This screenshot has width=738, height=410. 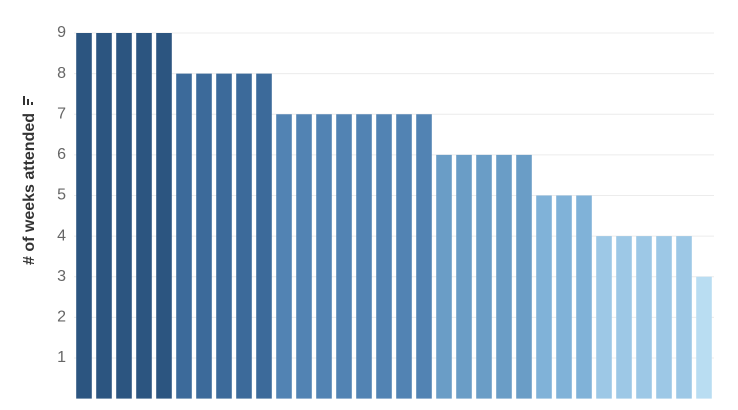 What do you see at coordinates (61, 154) in the screenshot?
I see `y-tick-label: 6` at bounding box center [61, 154].